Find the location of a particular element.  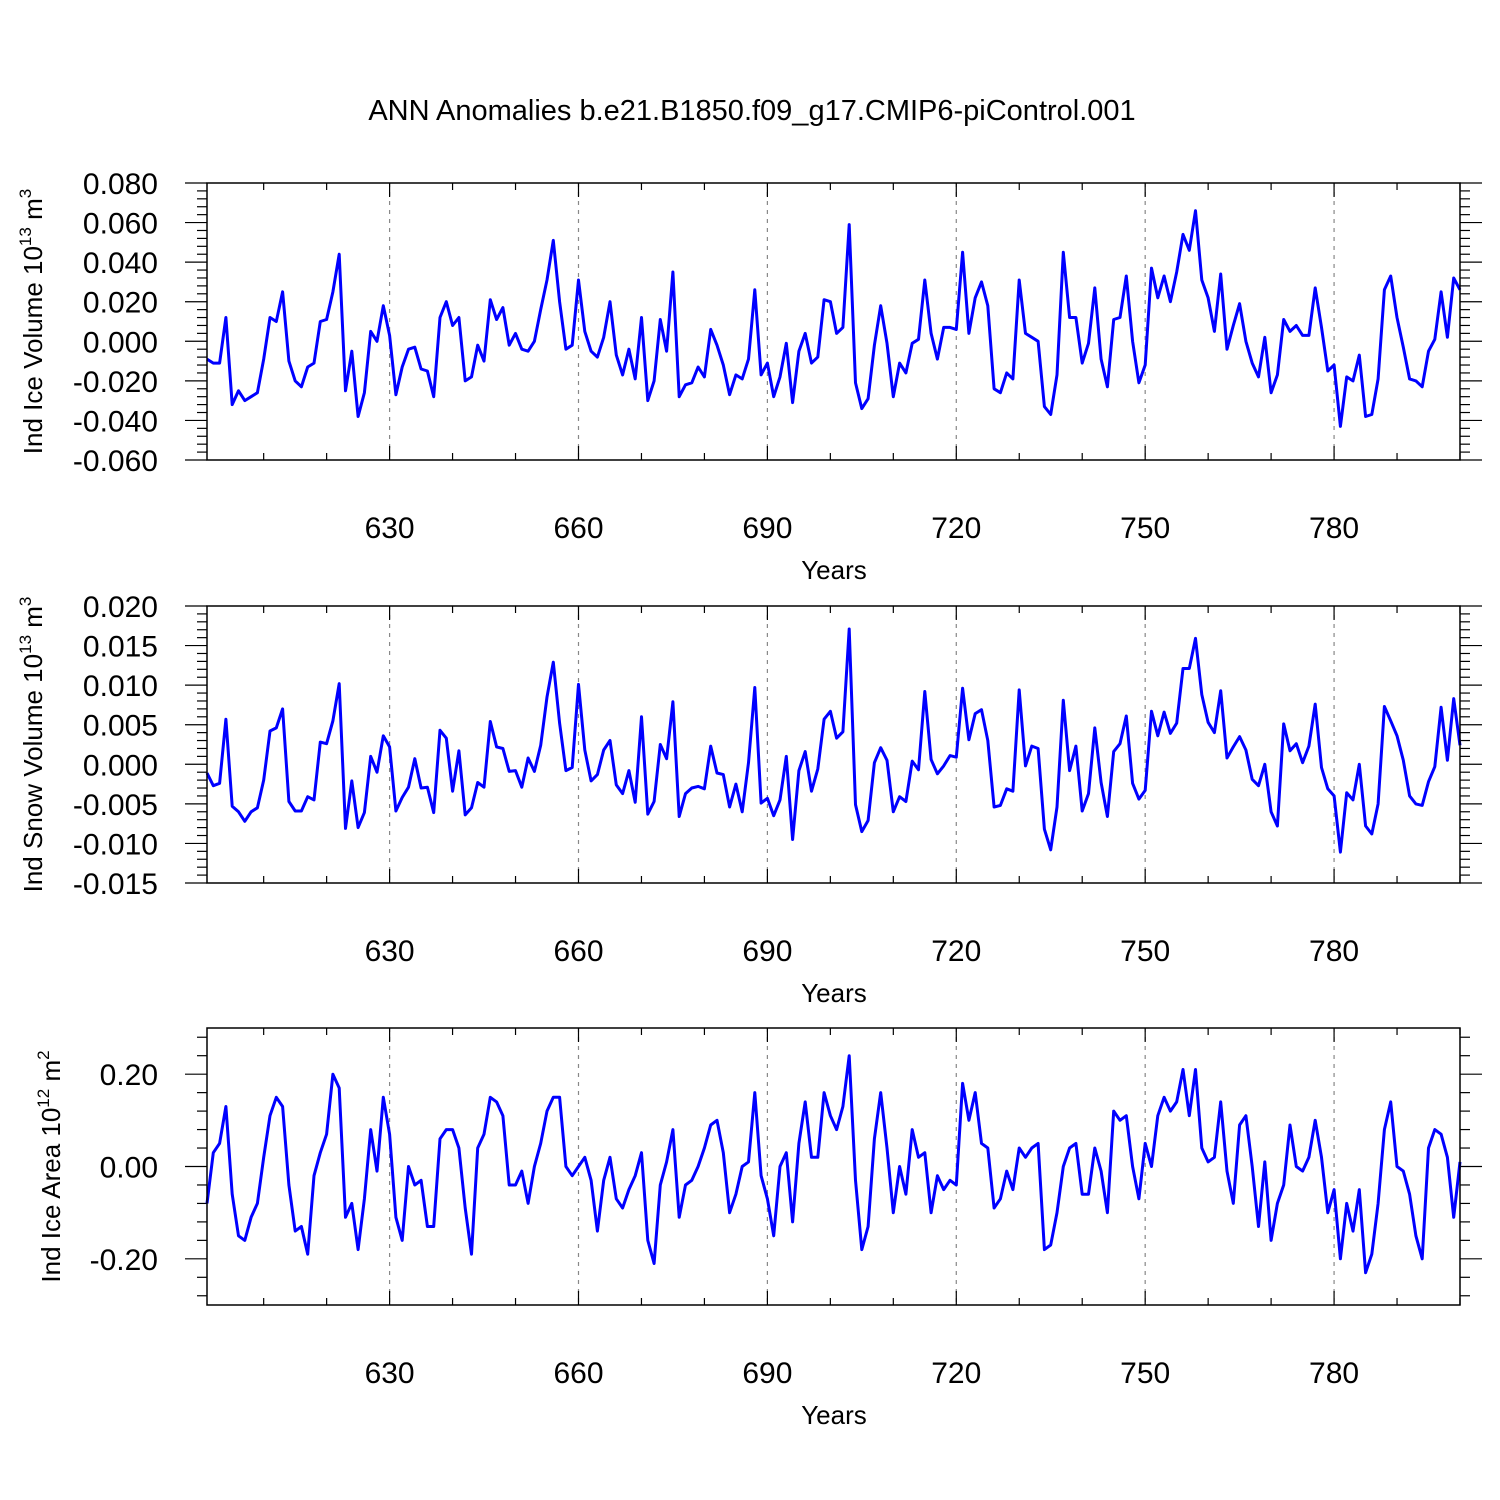

y-tick-label: 0.040 is located at coordinates (120, 263).